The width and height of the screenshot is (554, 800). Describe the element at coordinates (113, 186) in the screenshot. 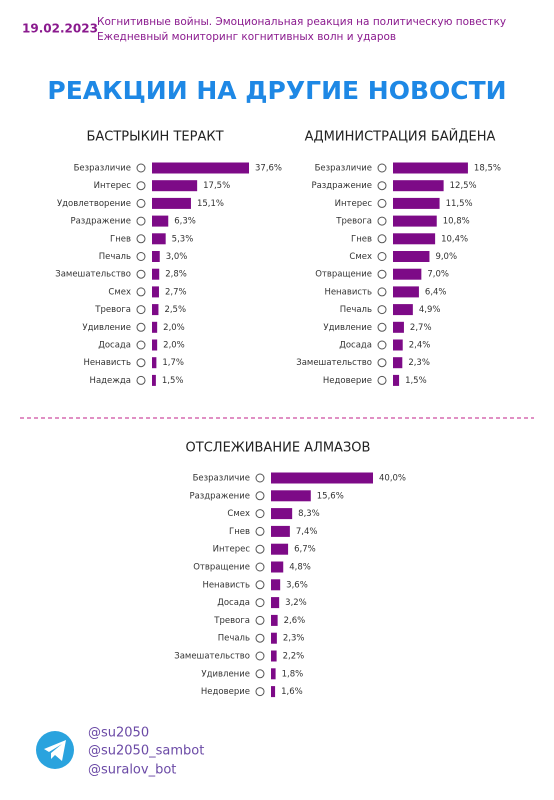

I see `category-label: Интерес` at that location.